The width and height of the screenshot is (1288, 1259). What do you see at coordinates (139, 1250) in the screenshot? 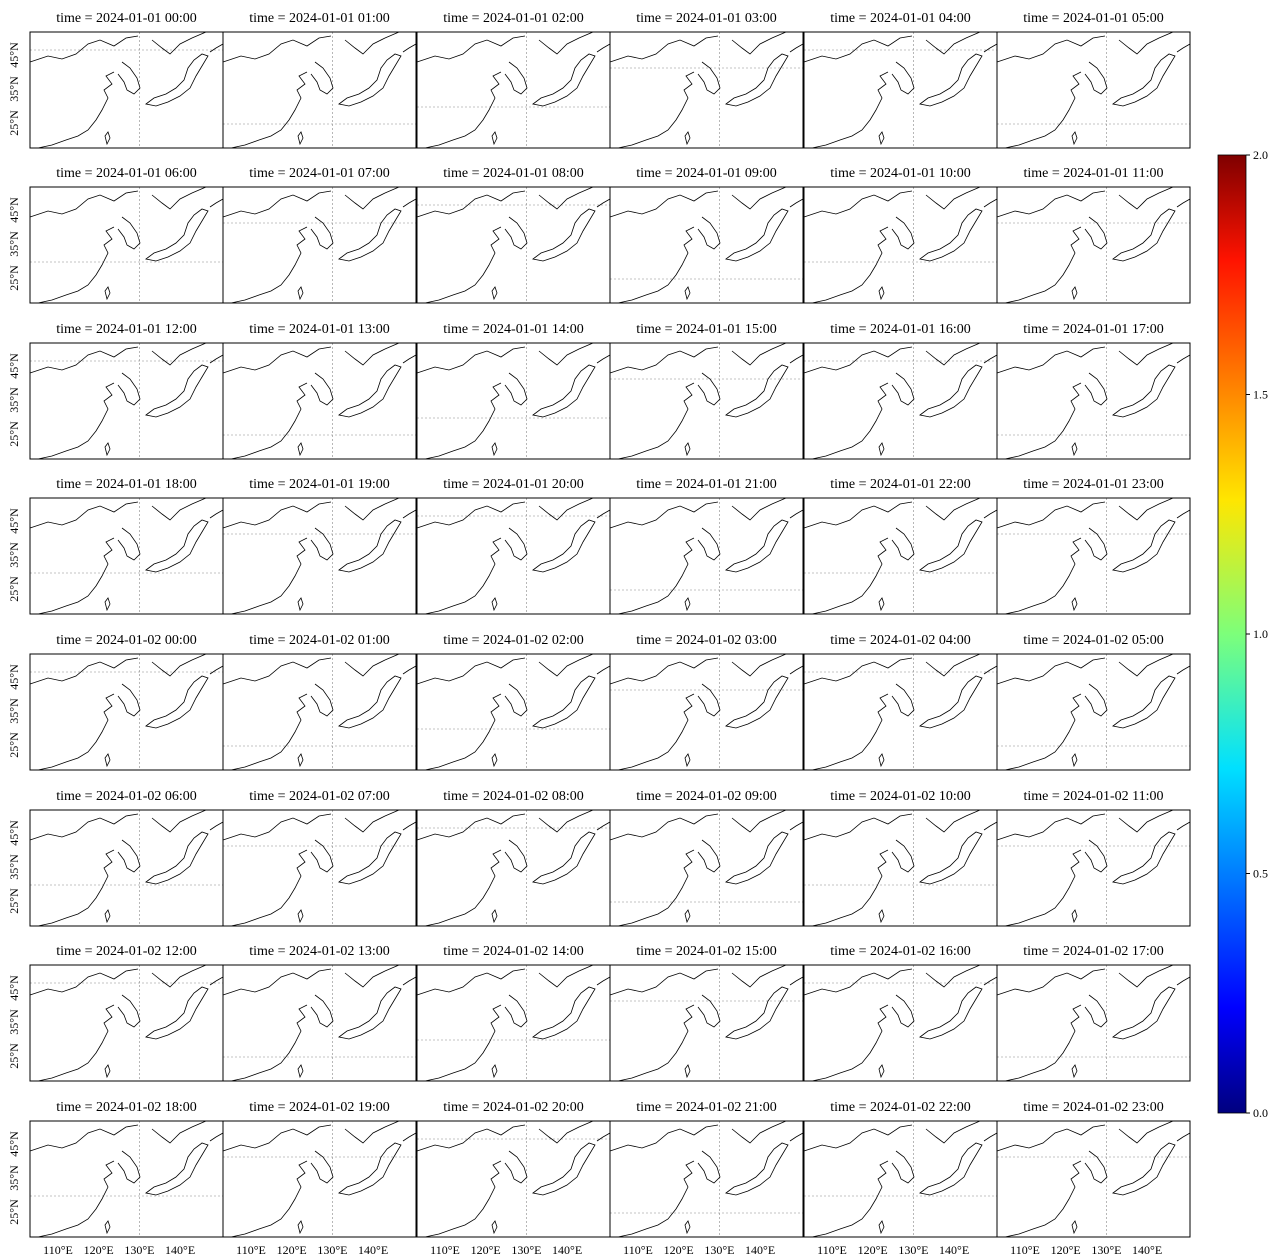
I see `lon-label: 130°E` at bounding box center [139, 1250].